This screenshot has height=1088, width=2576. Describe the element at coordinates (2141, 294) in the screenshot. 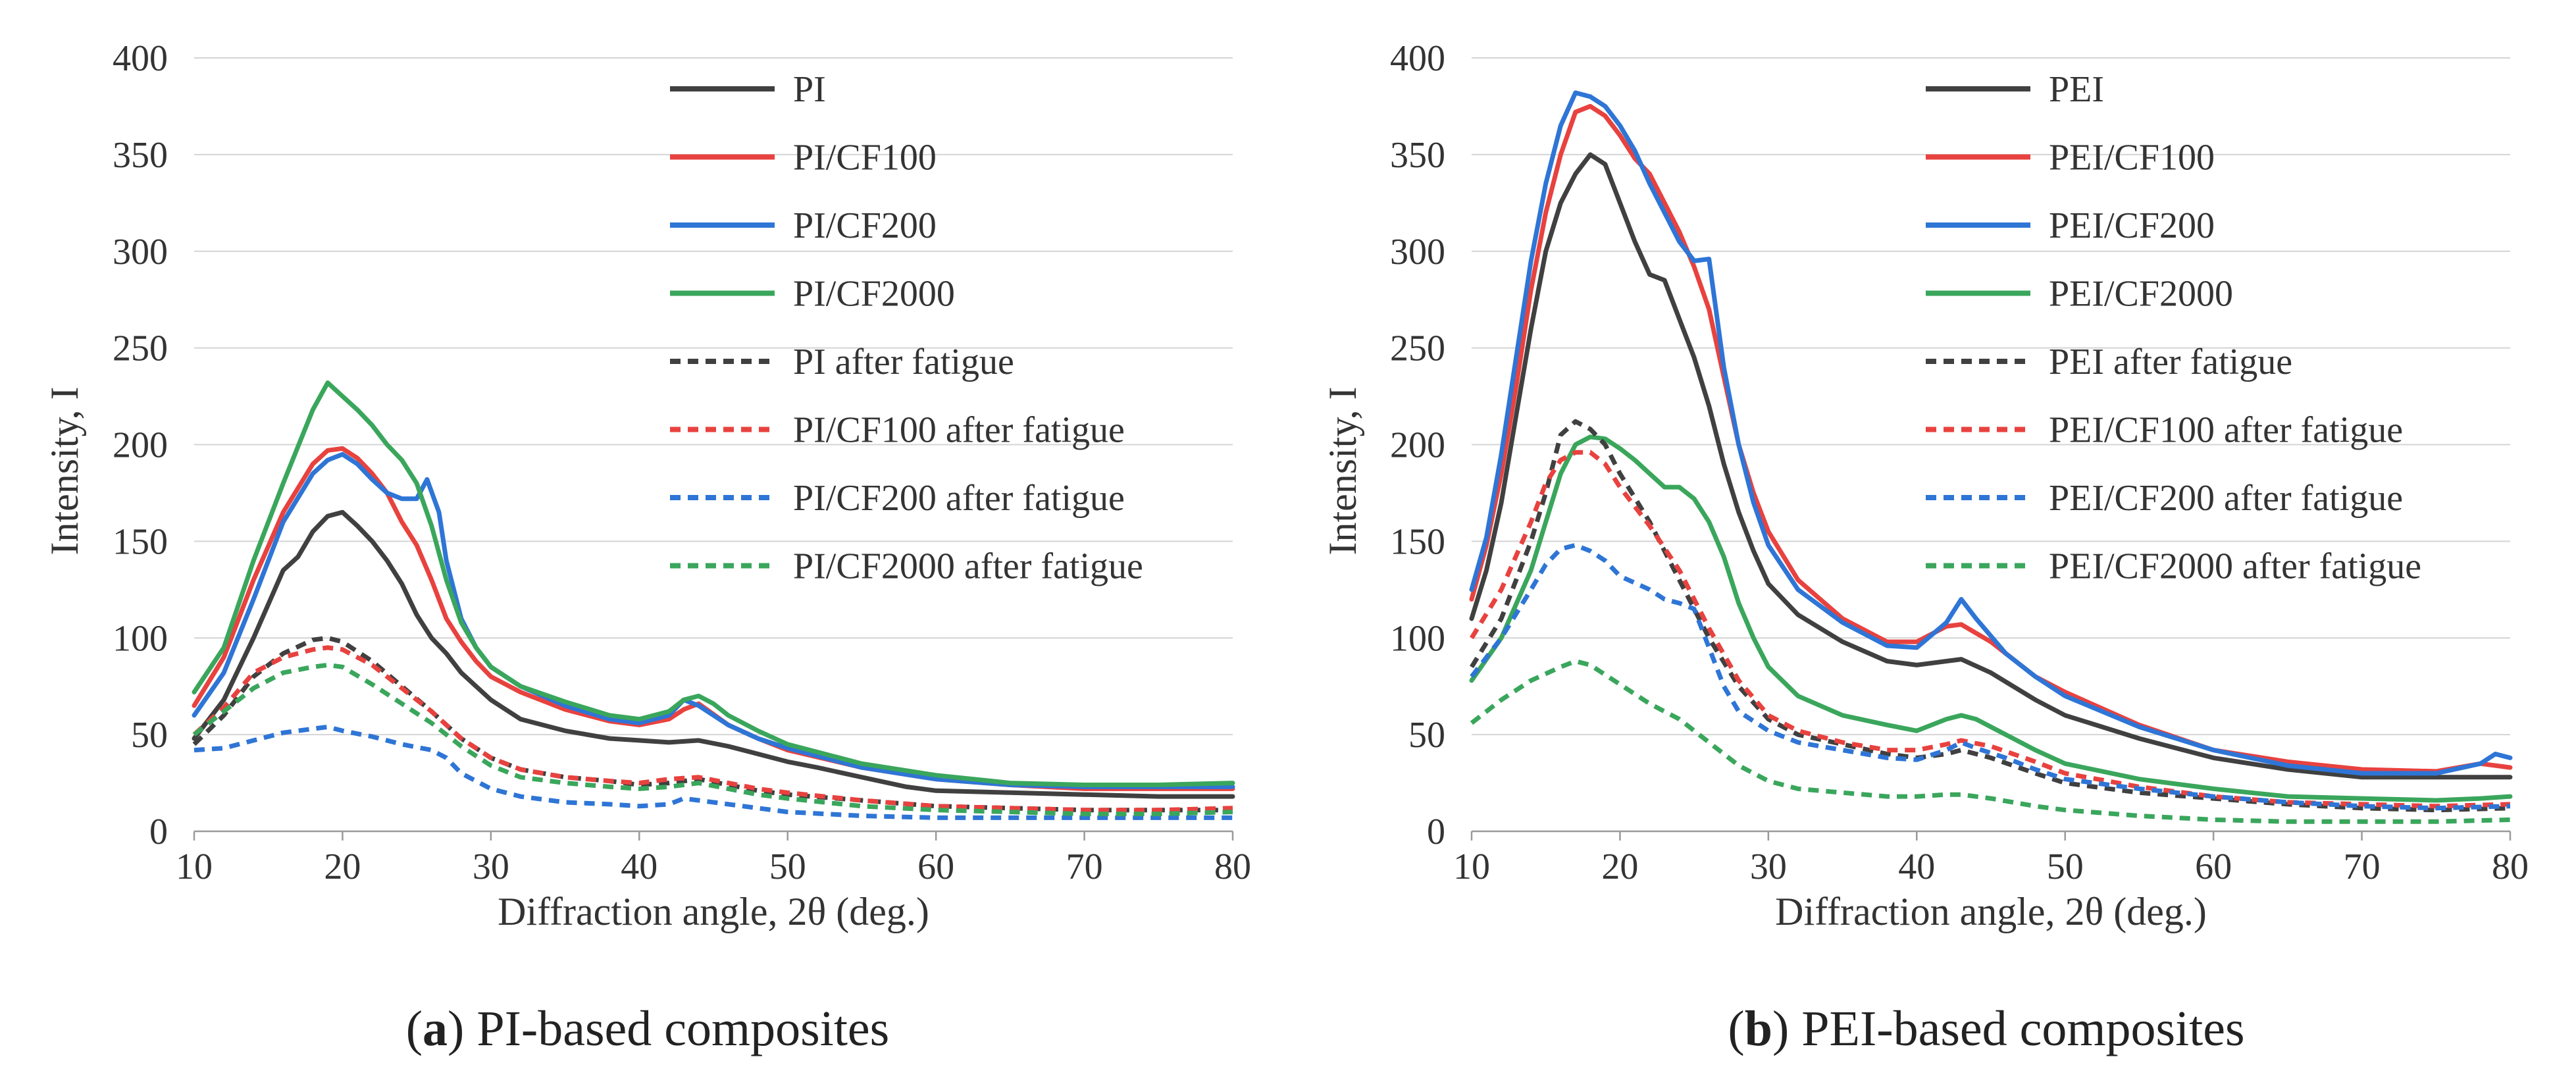

I see `legend-label: PEI/CF2000` at that location.